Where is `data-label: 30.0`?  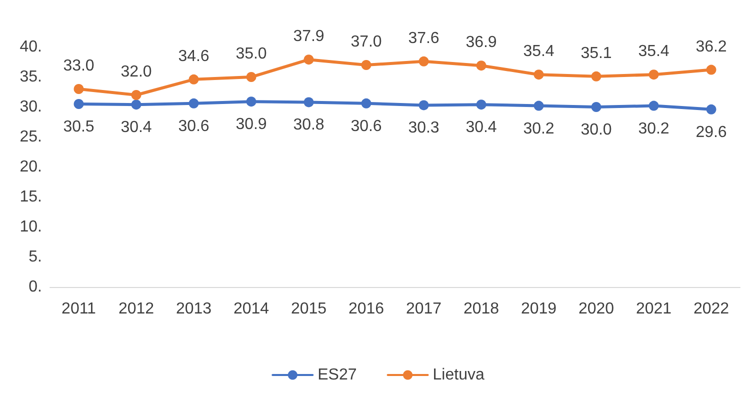 data-label: 30.0 is located at coordinates (596, 130).